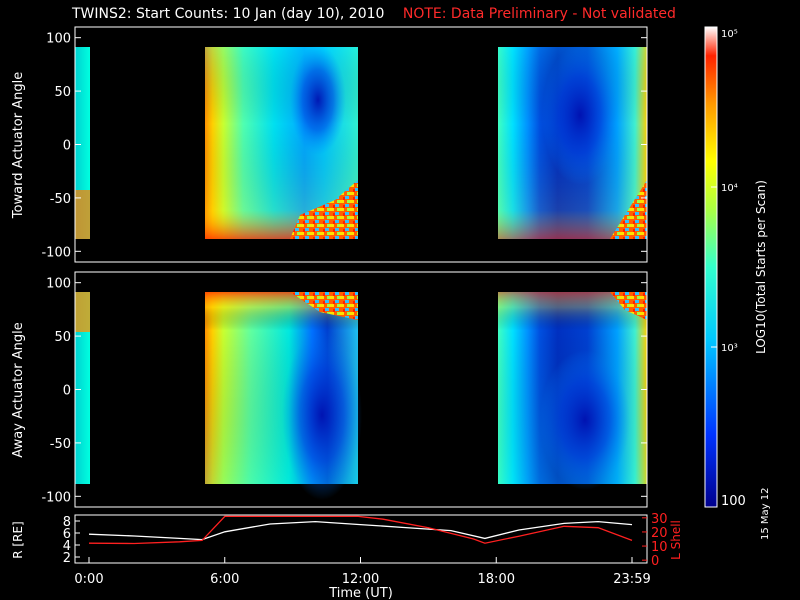 This screenshot has width=800, height=600. I want to click on colorbar-tick-label: 10³, so click(729, 348).